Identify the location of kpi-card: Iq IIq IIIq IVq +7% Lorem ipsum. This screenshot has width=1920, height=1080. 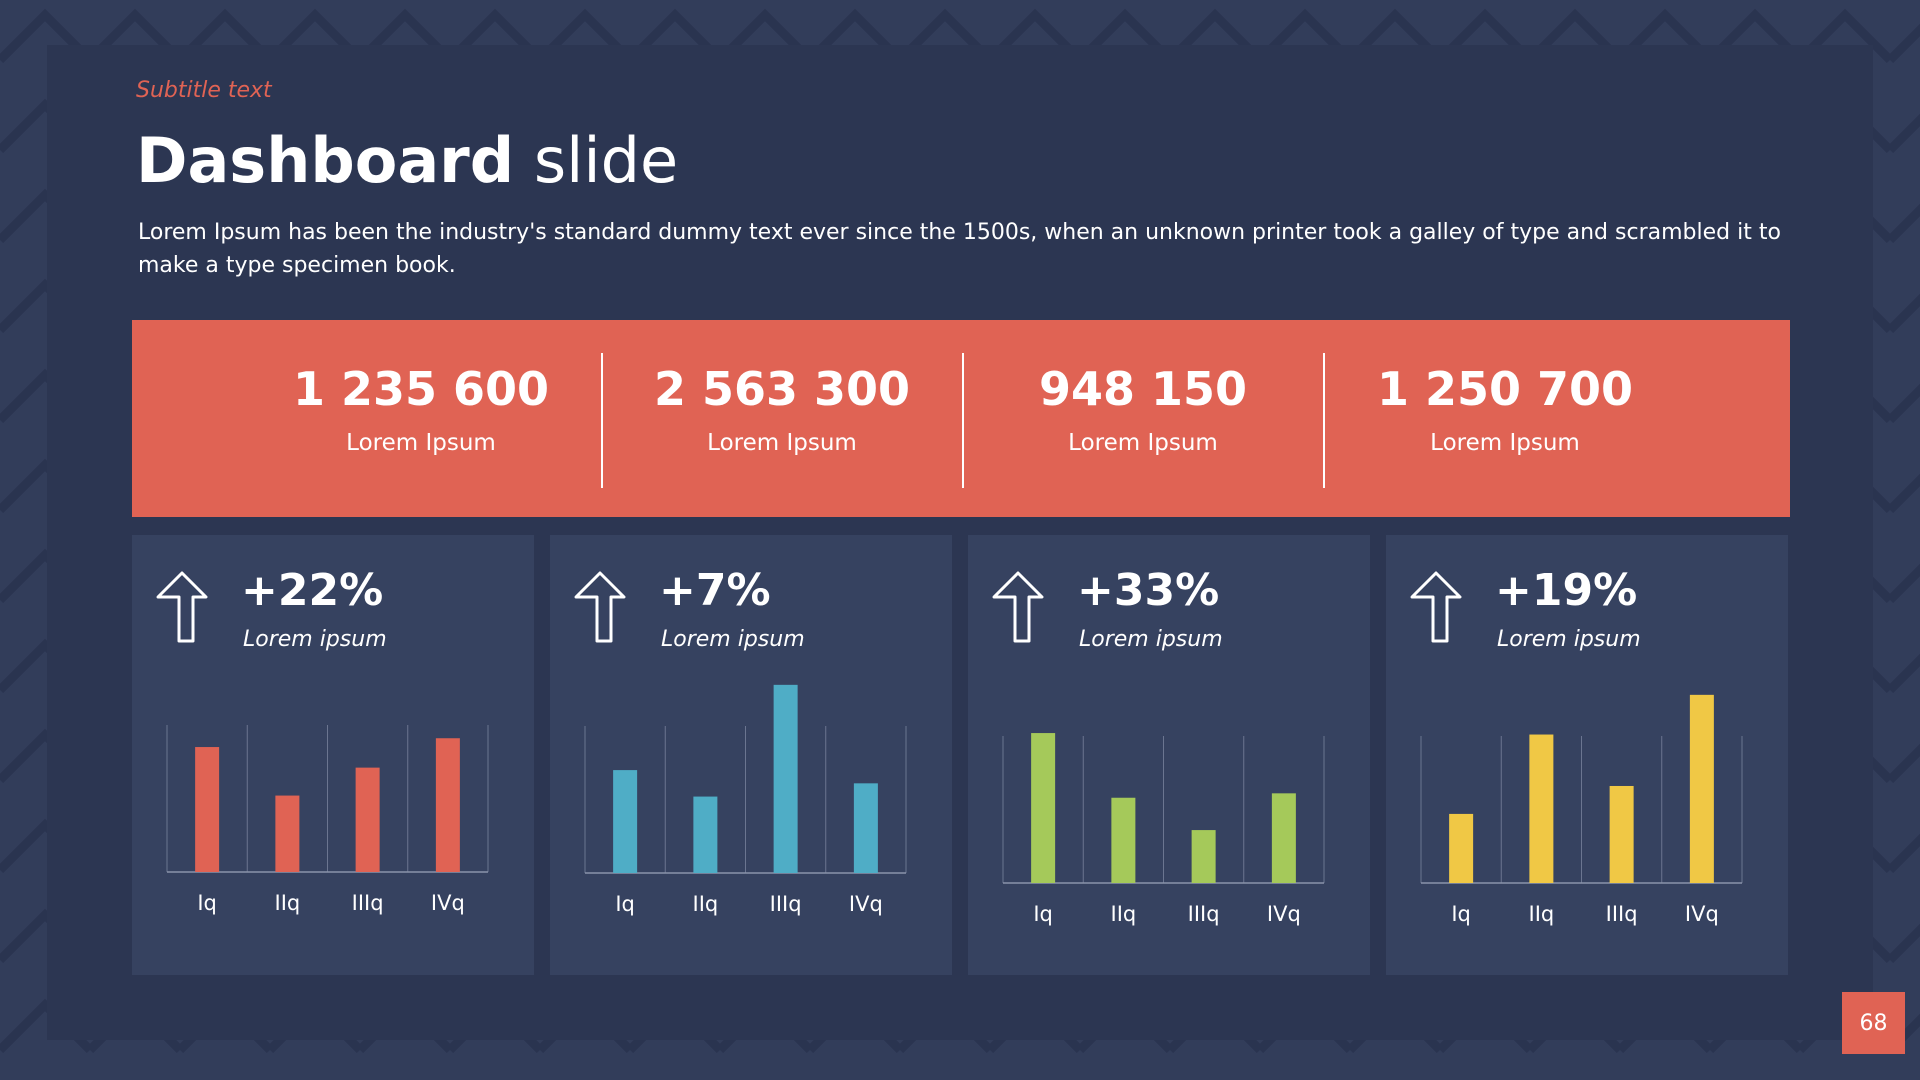
(751, 755).